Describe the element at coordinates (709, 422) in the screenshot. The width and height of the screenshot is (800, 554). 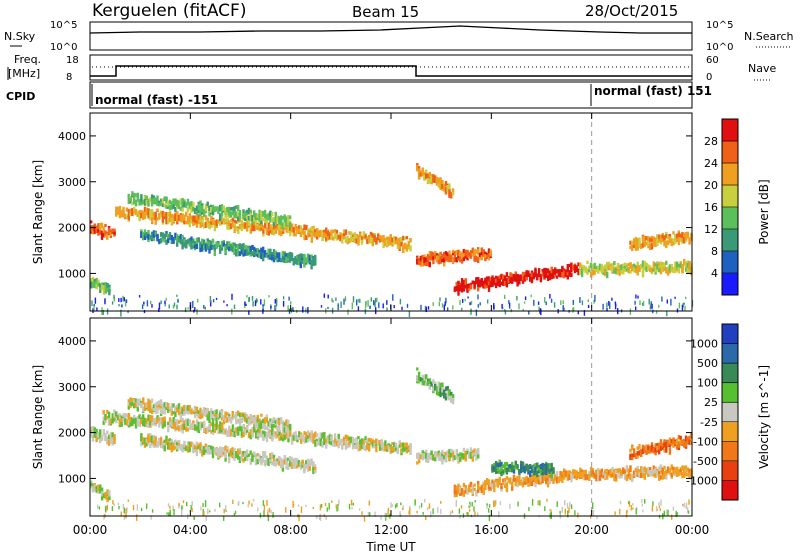
I see `colorbar-tick-label: -25` at that location.